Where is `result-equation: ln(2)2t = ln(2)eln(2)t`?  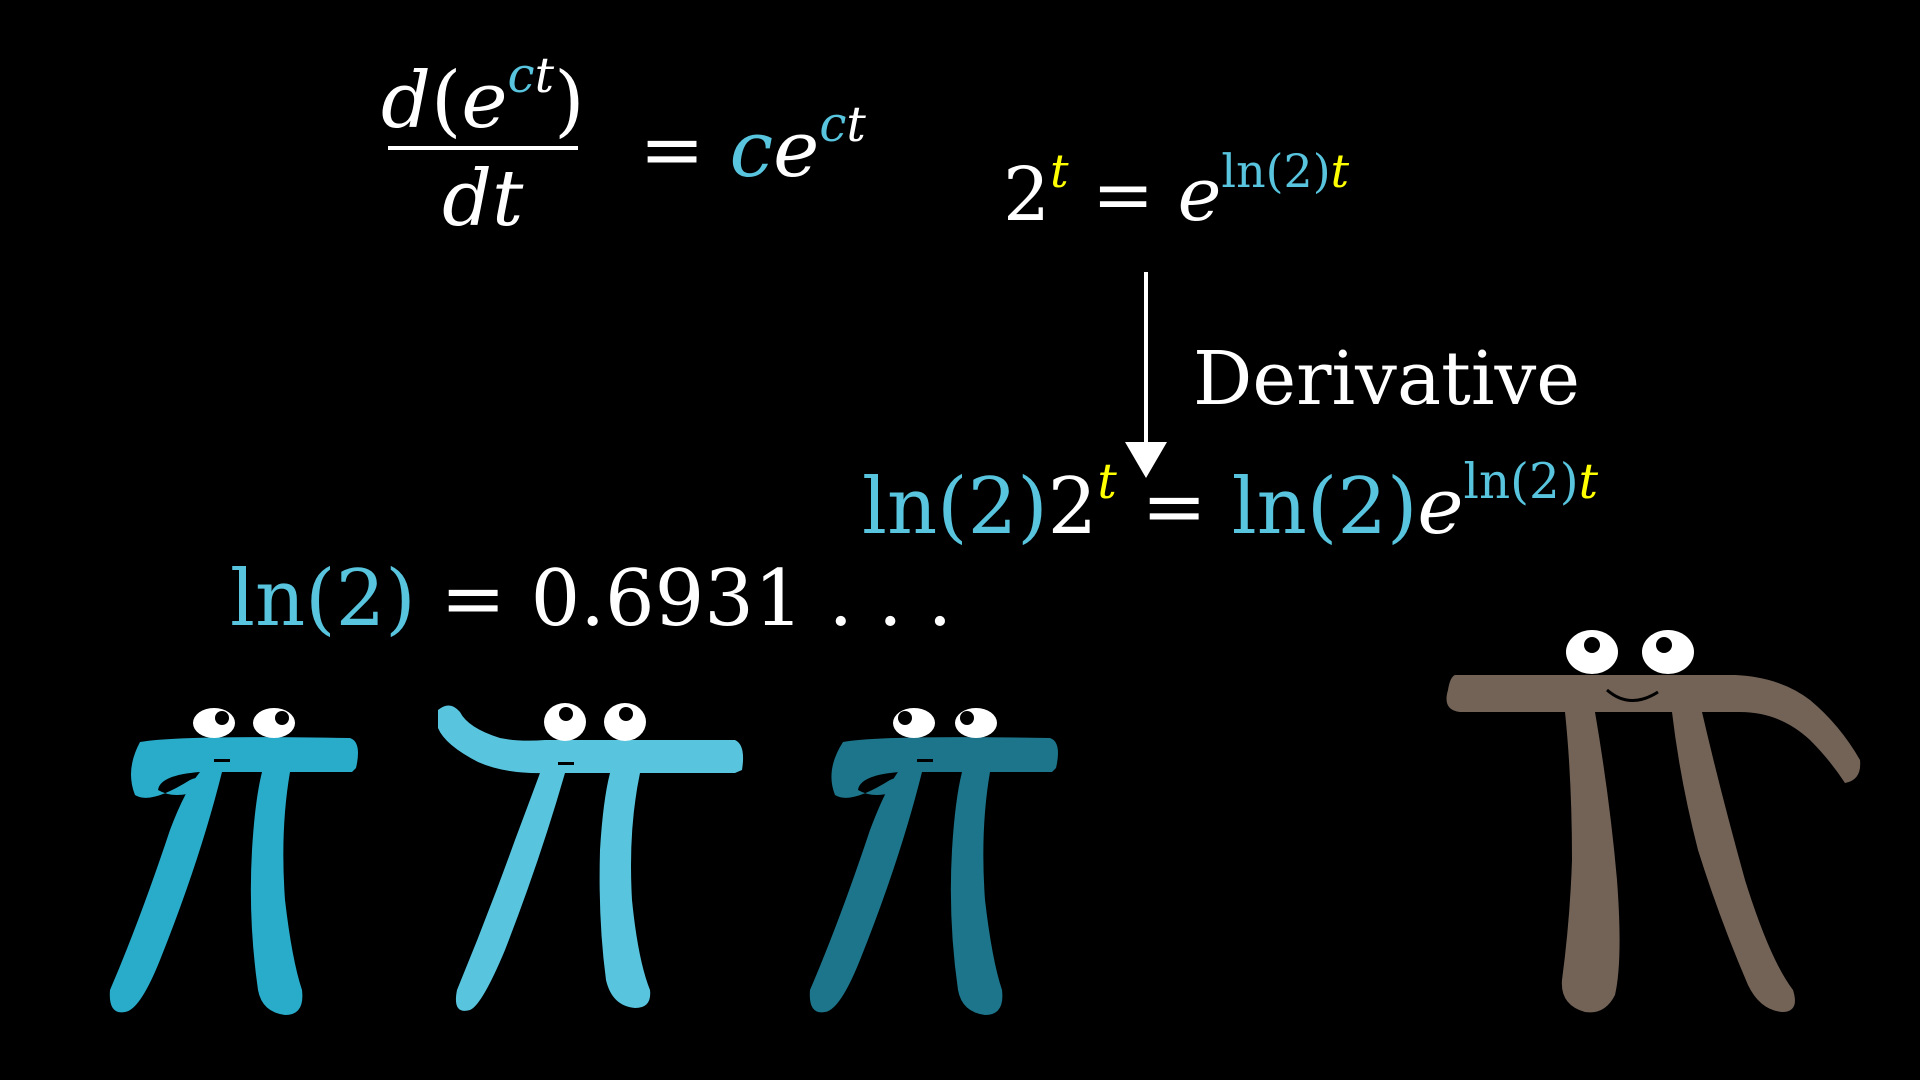 result-equation: ln(2)2t = ln(2)eln(2)t is located at coordinates (1230, 502).